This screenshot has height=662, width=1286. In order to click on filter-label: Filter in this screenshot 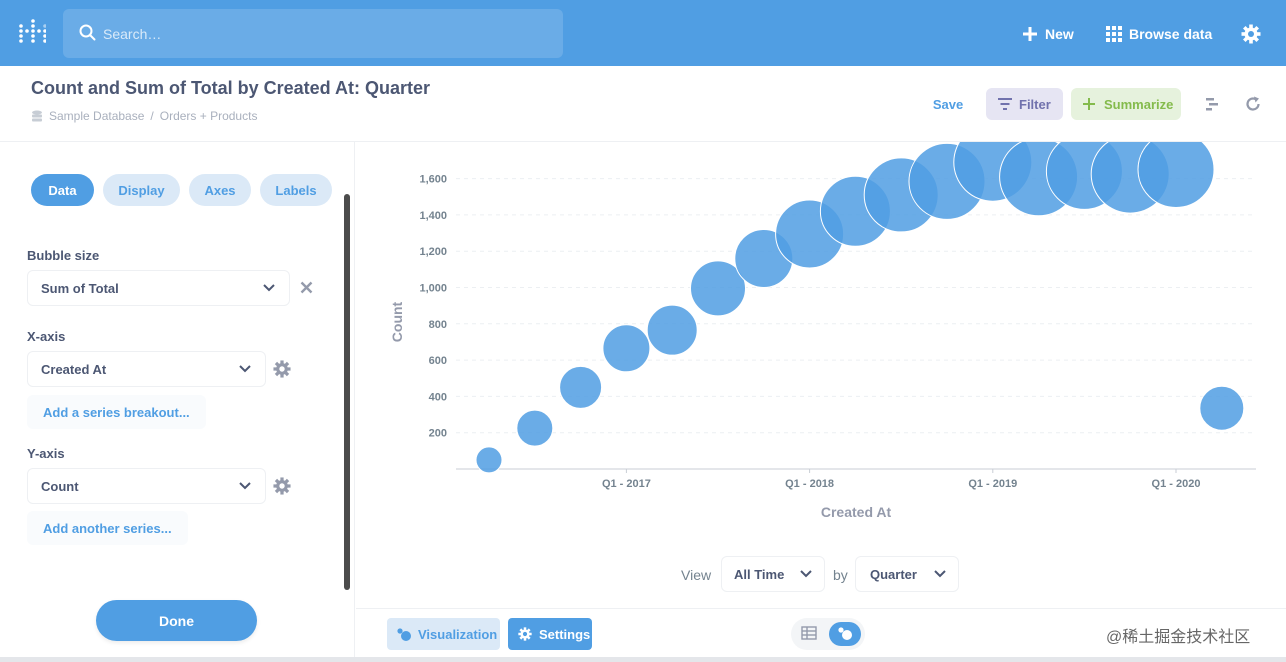, I will do `click(1035, 104)`.